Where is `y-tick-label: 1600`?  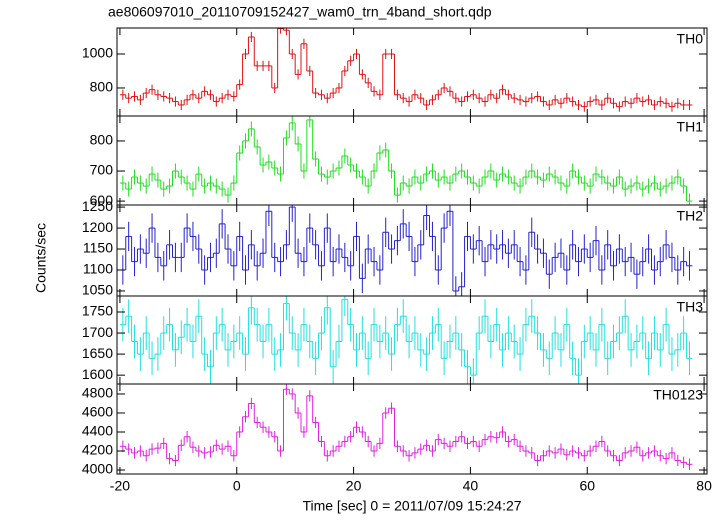 y-tick-label: 1600 is located at coordinates (97, 374).